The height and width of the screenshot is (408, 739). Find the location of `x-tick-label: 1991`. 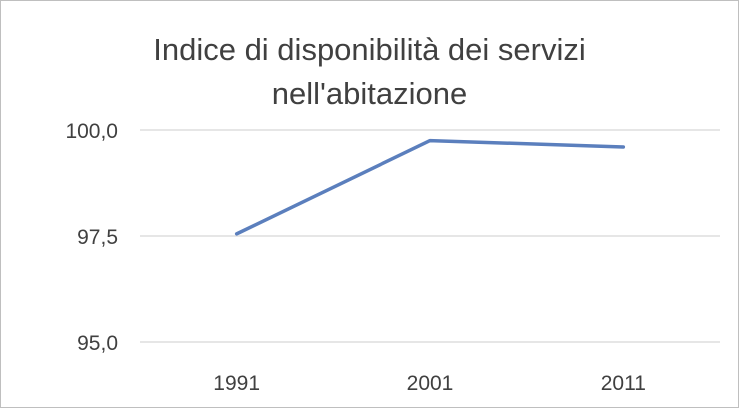

x-tick-label: 1991 is located at coordinates (236, 383).